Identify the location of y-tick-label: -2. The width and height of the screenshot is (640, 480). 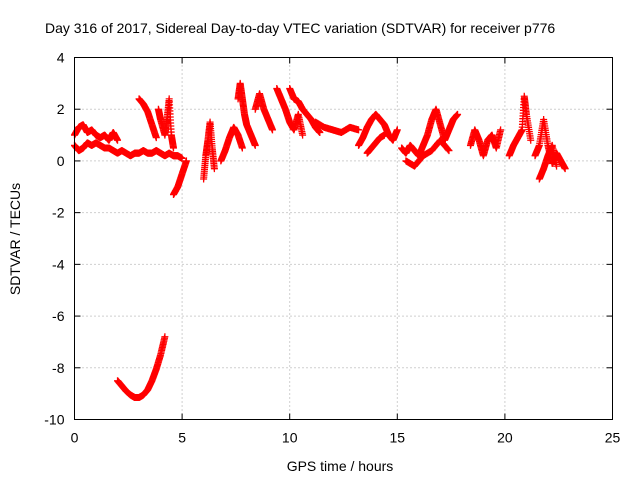
(58, 213).